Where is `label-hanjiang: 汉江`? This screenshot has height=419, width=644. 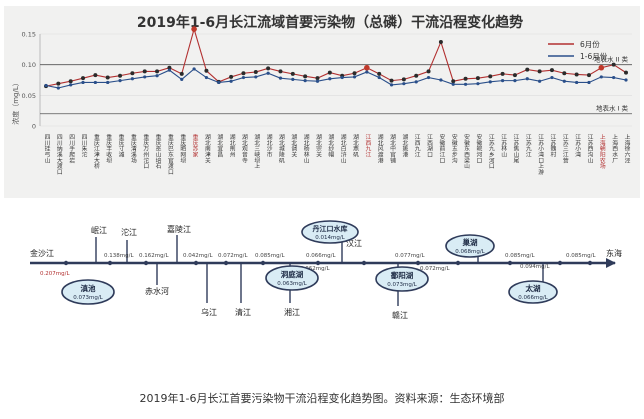 label-hanjiang: 汉江 is located at coordinates (354, 243).